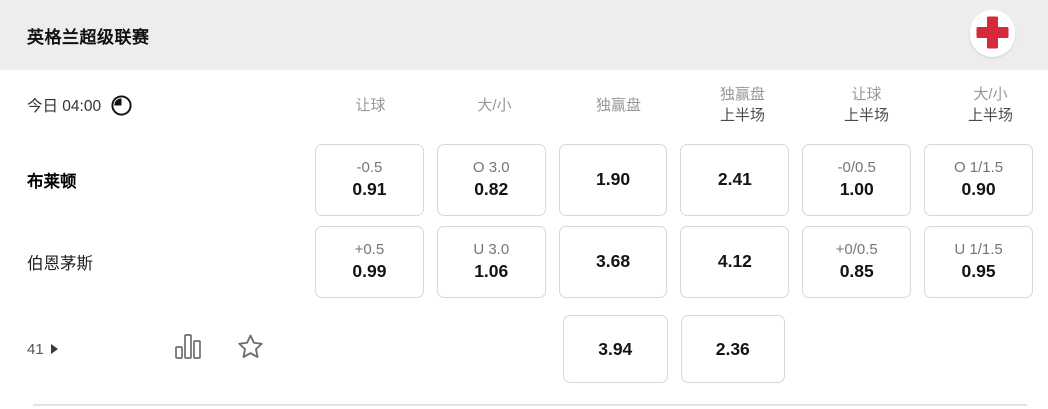  I want to click on column-header-handicap-first-half: 让球 上半场, so click(866, 105).